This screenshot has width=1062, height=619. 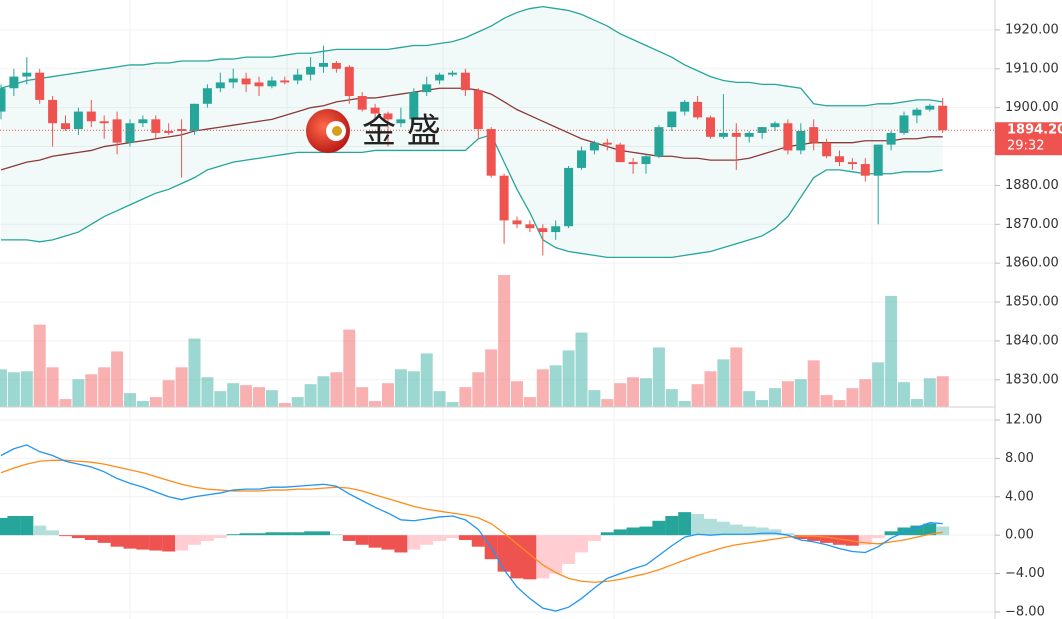 What do you see at coordinates (1023, 419) in the screenshot?
I see `y-tick-label: 12.00` at bounding box center [1023, 419].